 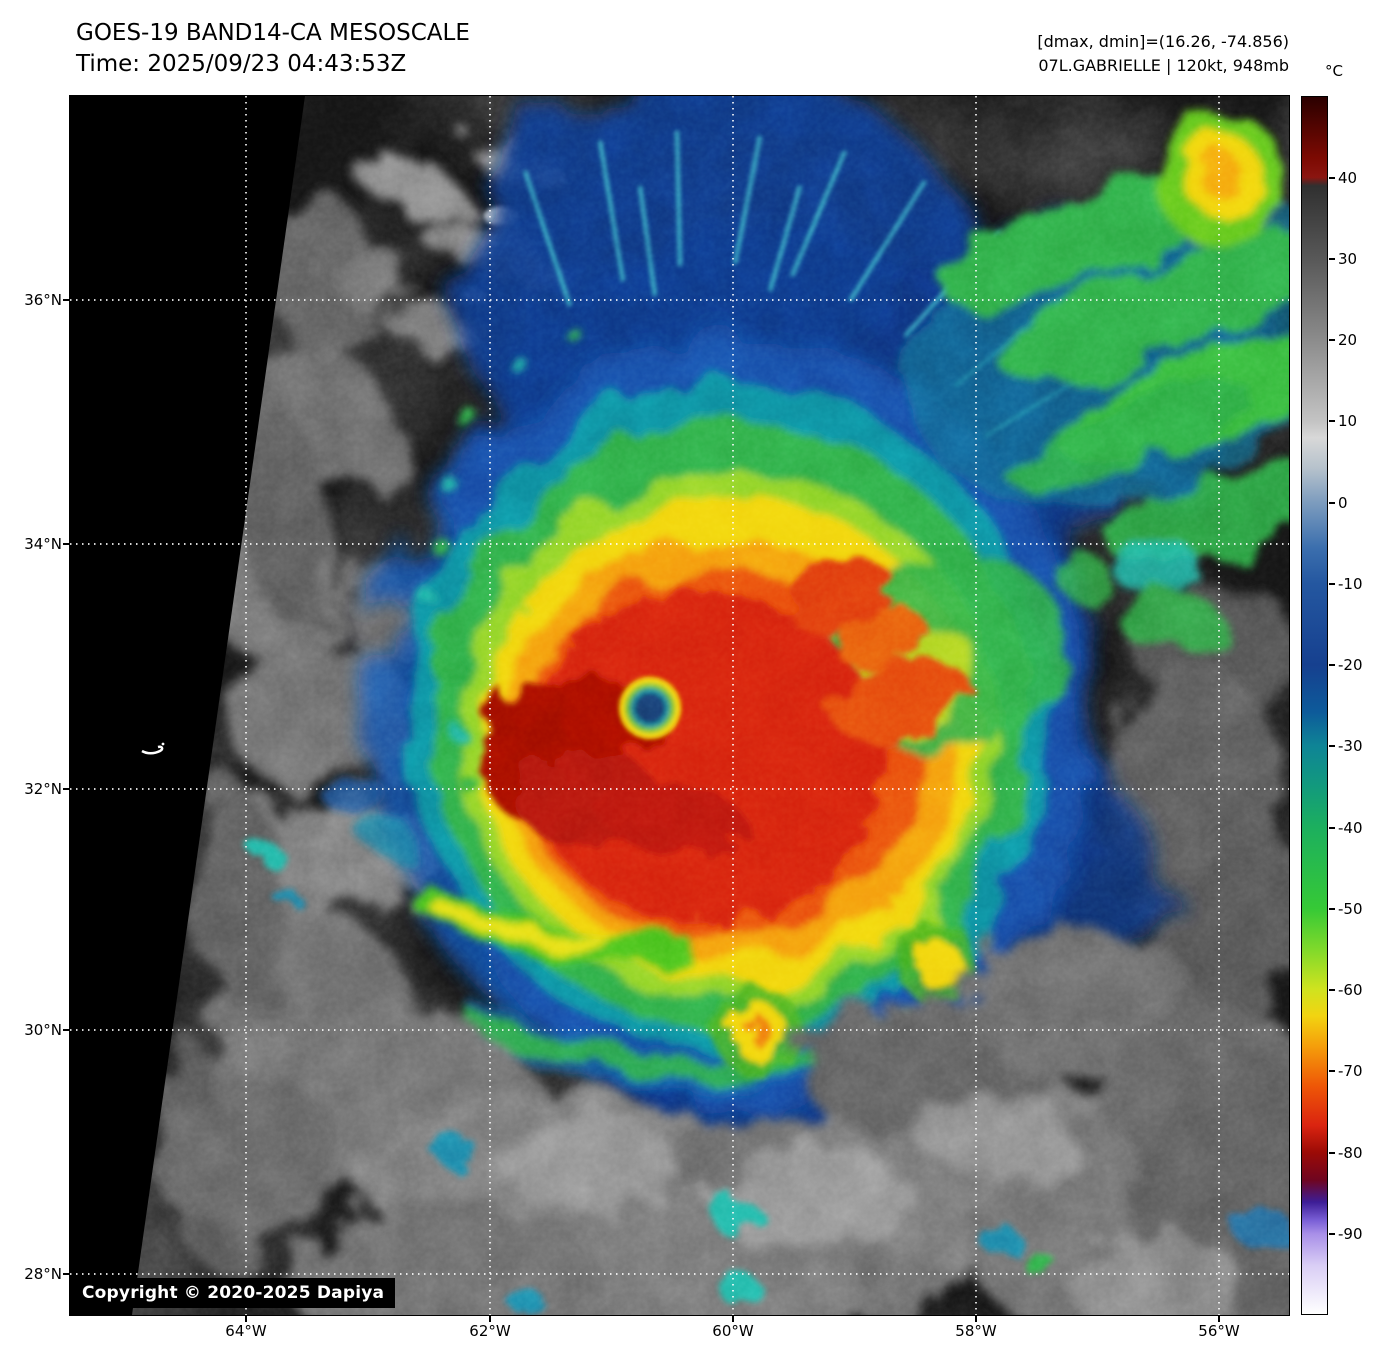 I want to click on cbar-tick-m50: -50, so click(x=1350, y=909).